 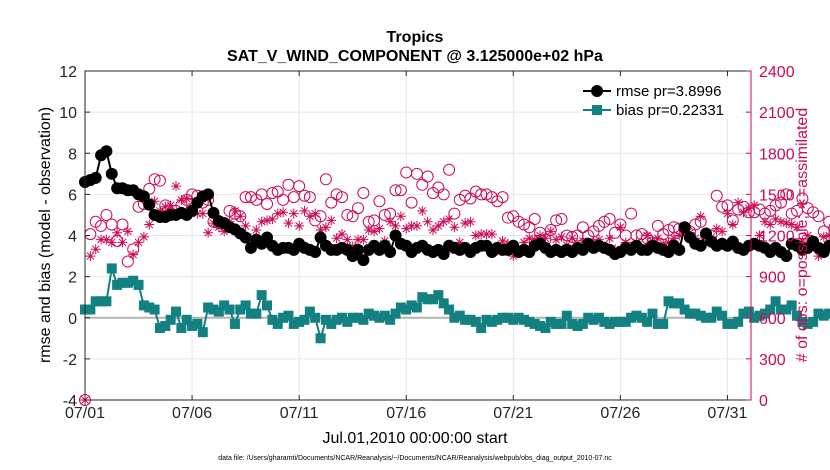 I want to click on x-tick-label: 07/26, so click(x=620, y=413).